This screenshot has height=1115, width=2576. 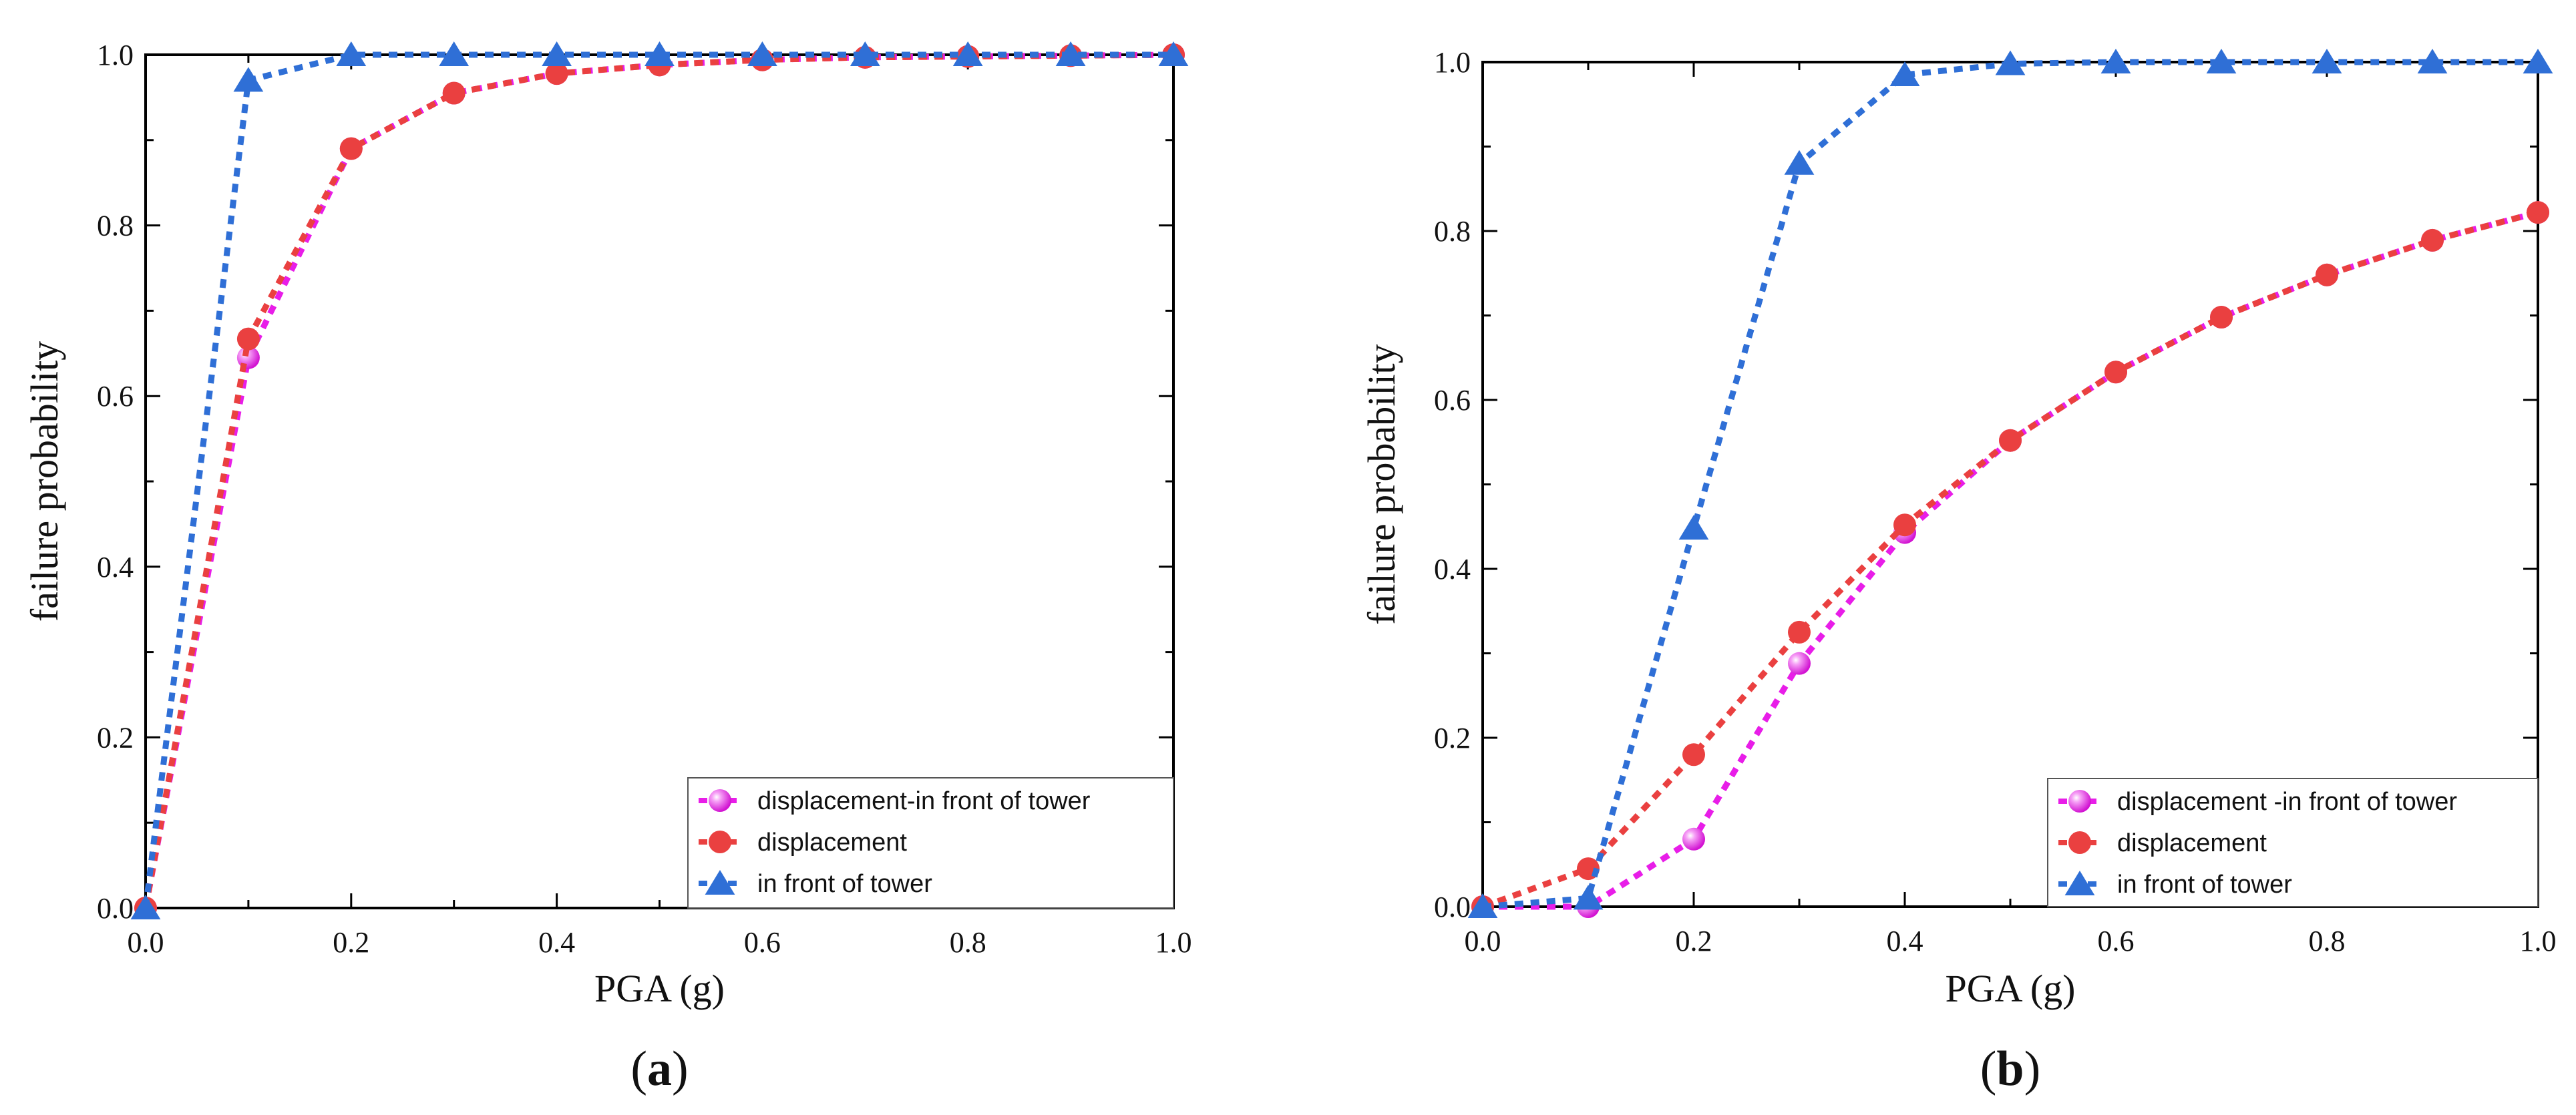 What do you see at coordinates (2287, 802) in the screenshot?
I see `legend-label: displacement -in front of tower` at bounding box center [2287, 802].